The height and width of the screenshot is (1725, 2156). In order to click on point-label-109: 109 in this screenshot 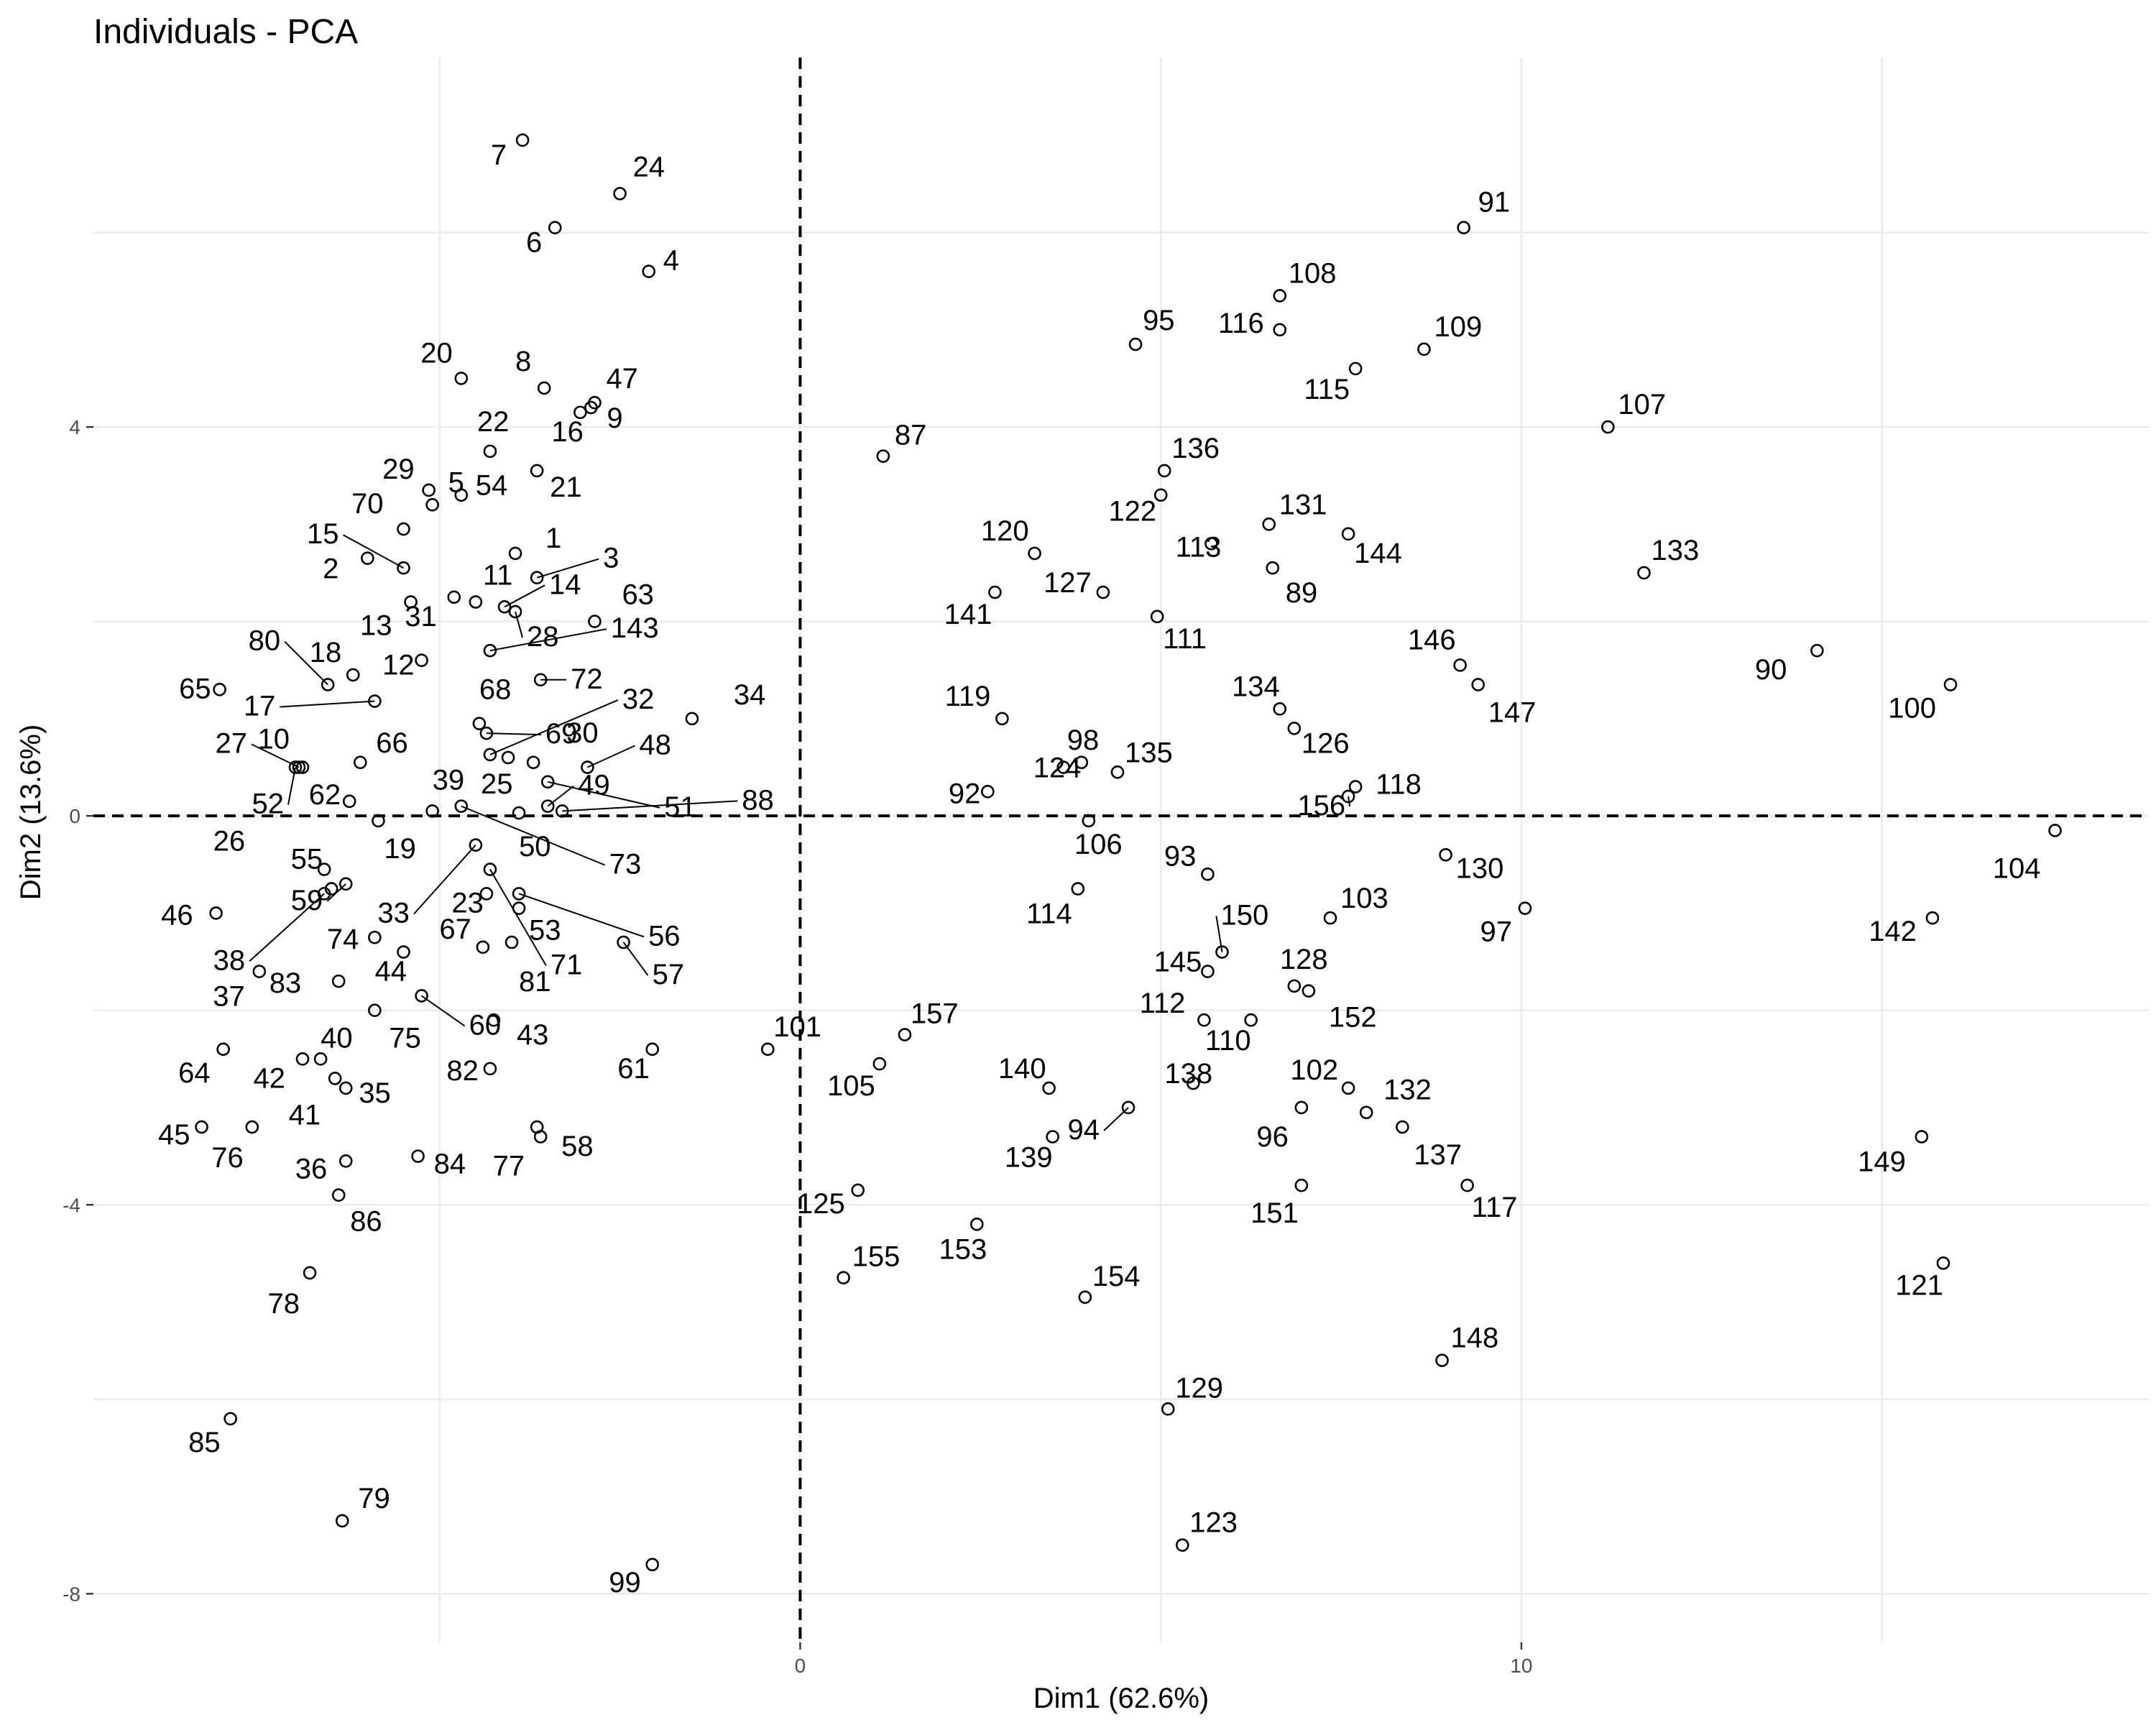, I will do `click(1458, 327)`.